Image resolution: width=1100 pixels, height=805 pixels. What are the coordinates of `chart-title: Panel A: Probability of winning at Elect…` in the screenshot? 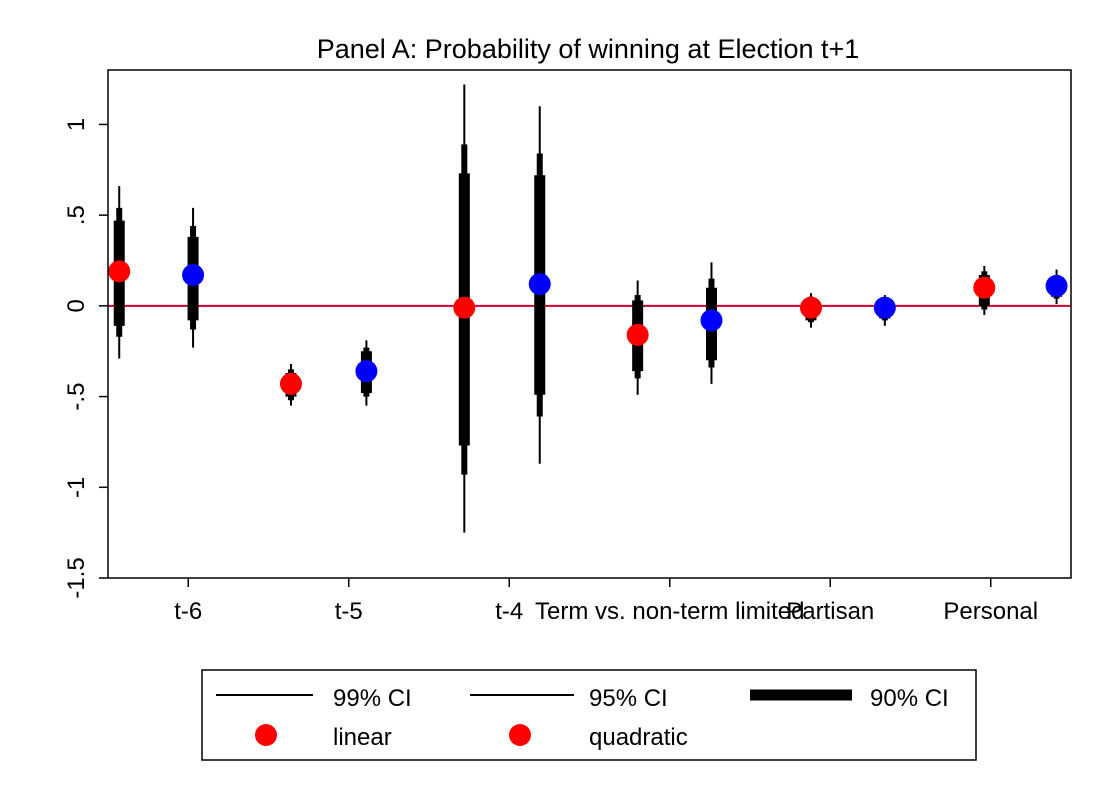 It's located at (588, 49).